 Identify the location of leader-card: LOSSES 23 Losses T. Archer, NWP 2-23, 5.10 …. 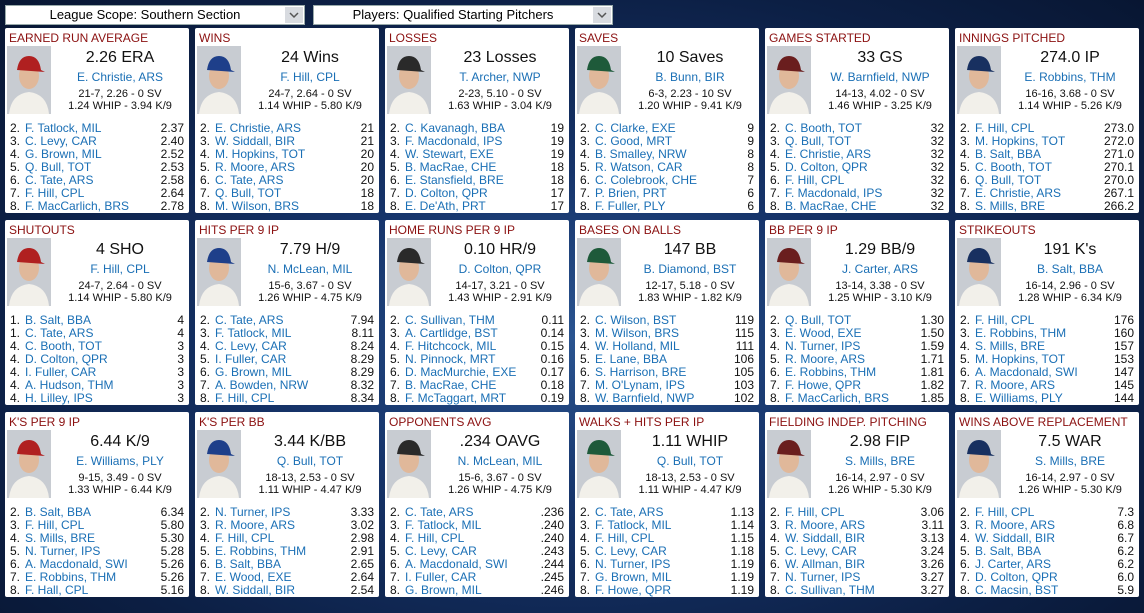
(477, 120).